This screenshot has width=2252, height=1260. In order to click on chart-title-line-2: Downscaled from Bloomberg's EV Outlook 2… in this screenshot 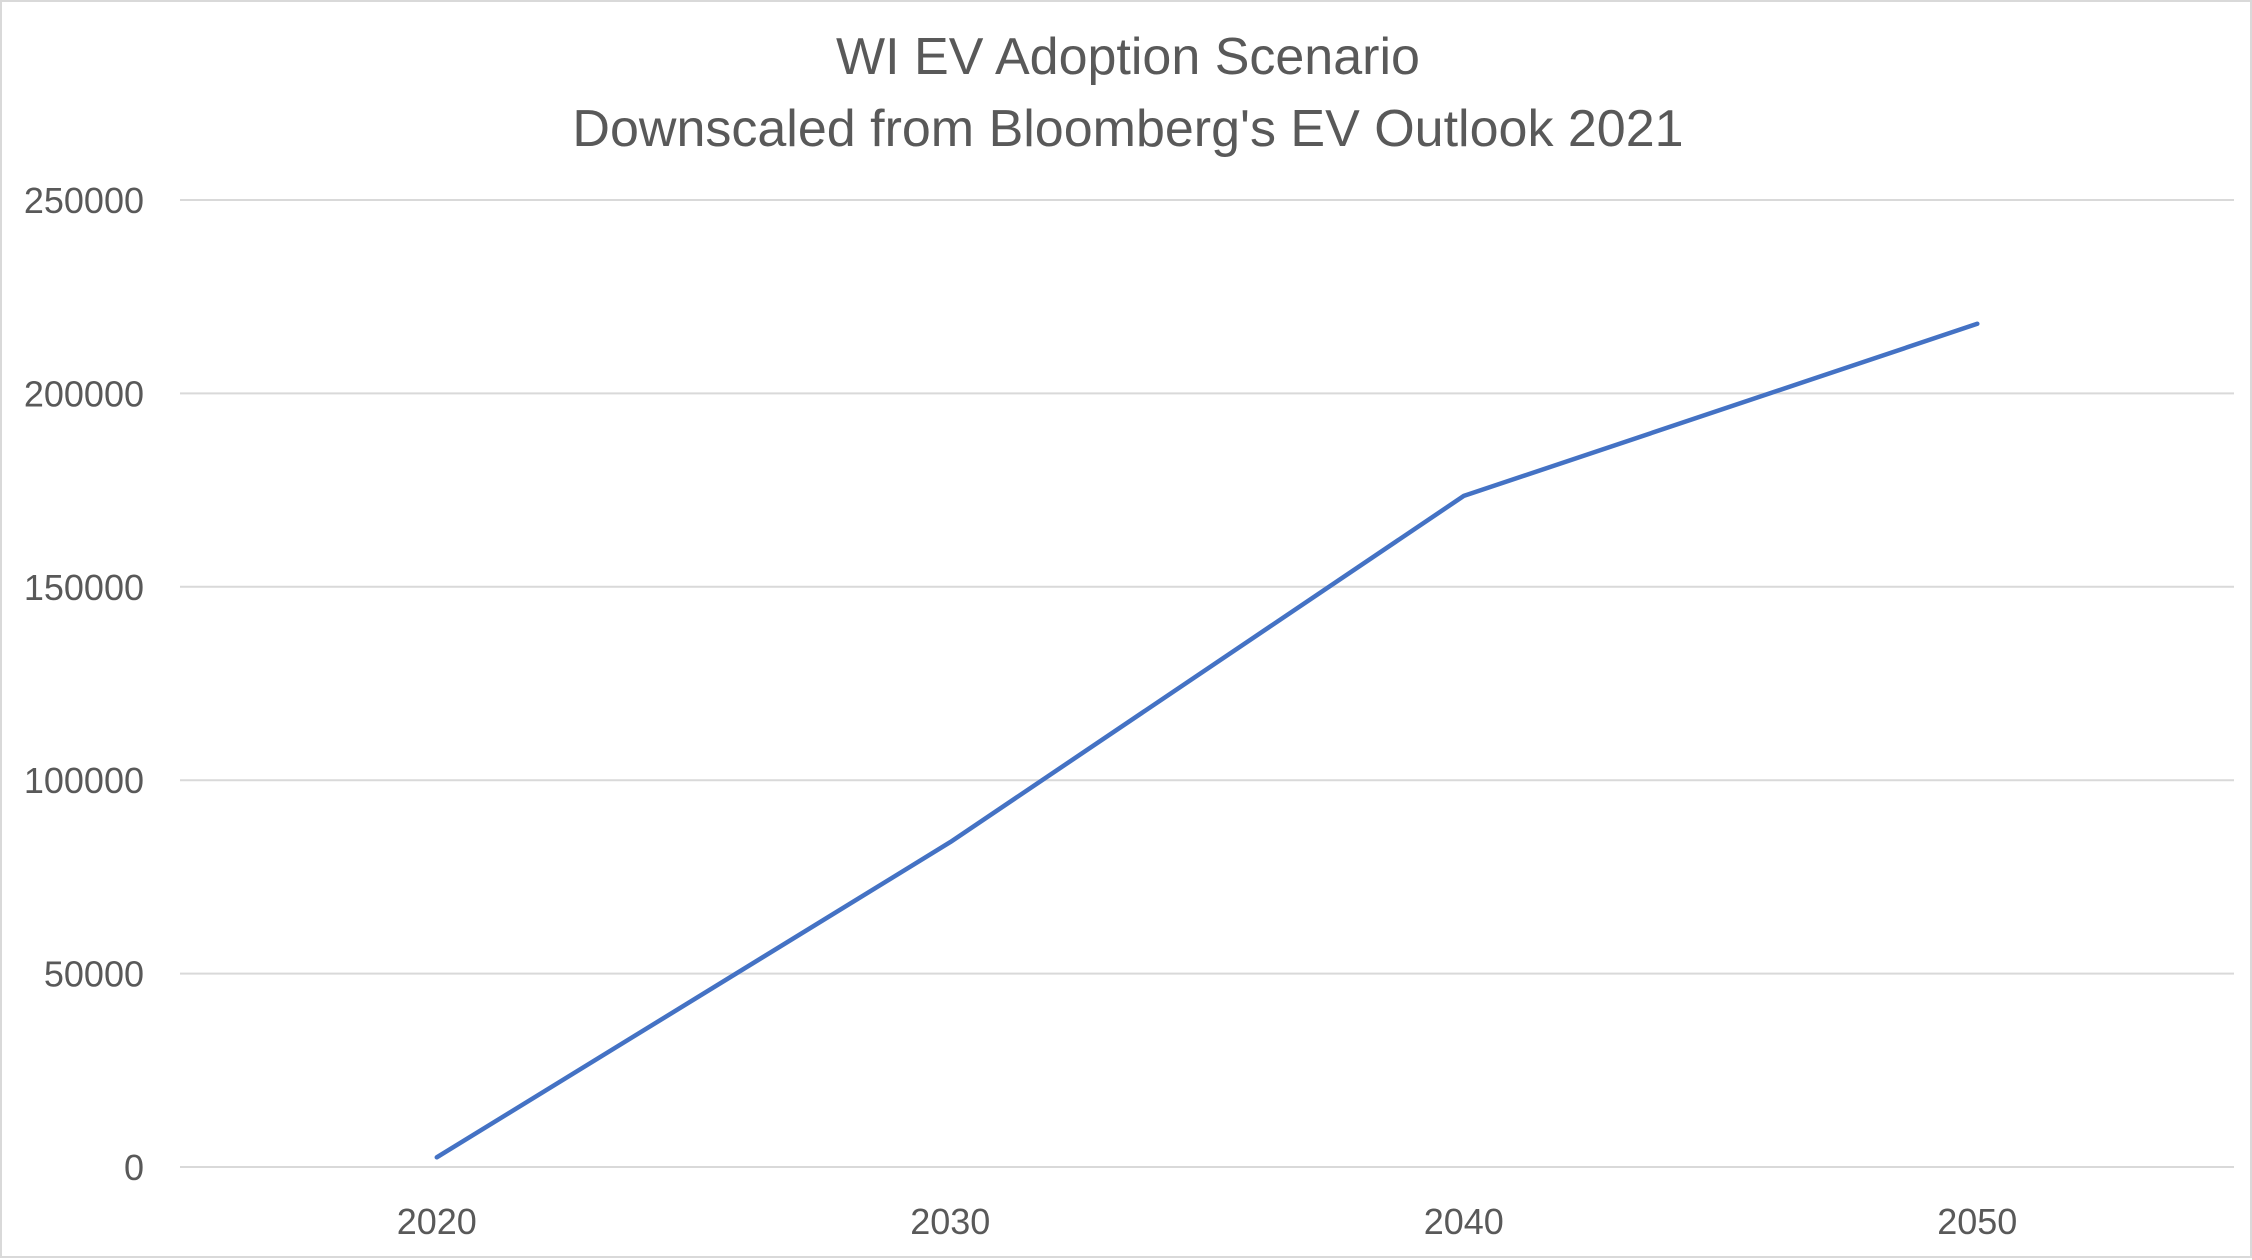, I will do `click(1127, 129)`.